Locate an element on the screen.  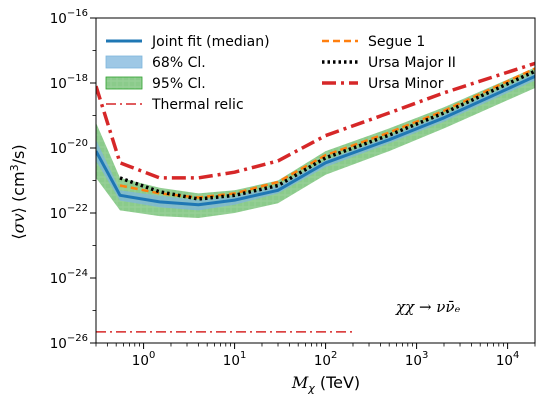
y-tick-label: 10−26 is located at coordinates (69, 342).